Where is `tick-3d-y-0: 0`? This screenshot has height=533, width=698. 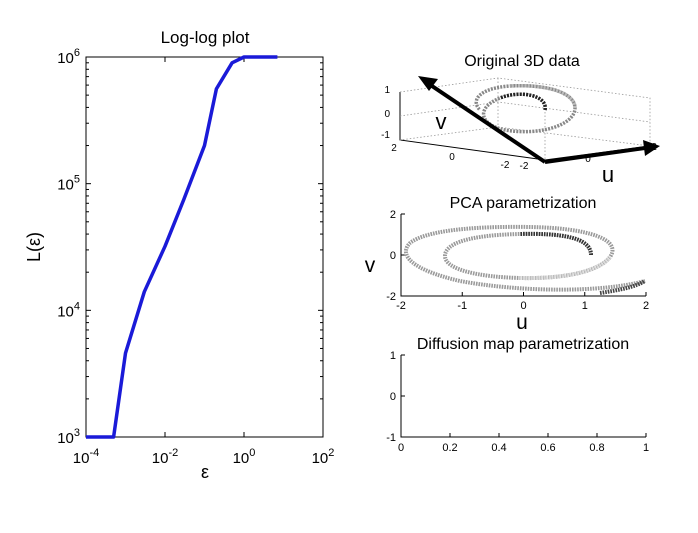
tick-3d-y-0: 0 is located at coordinates (387, 114).